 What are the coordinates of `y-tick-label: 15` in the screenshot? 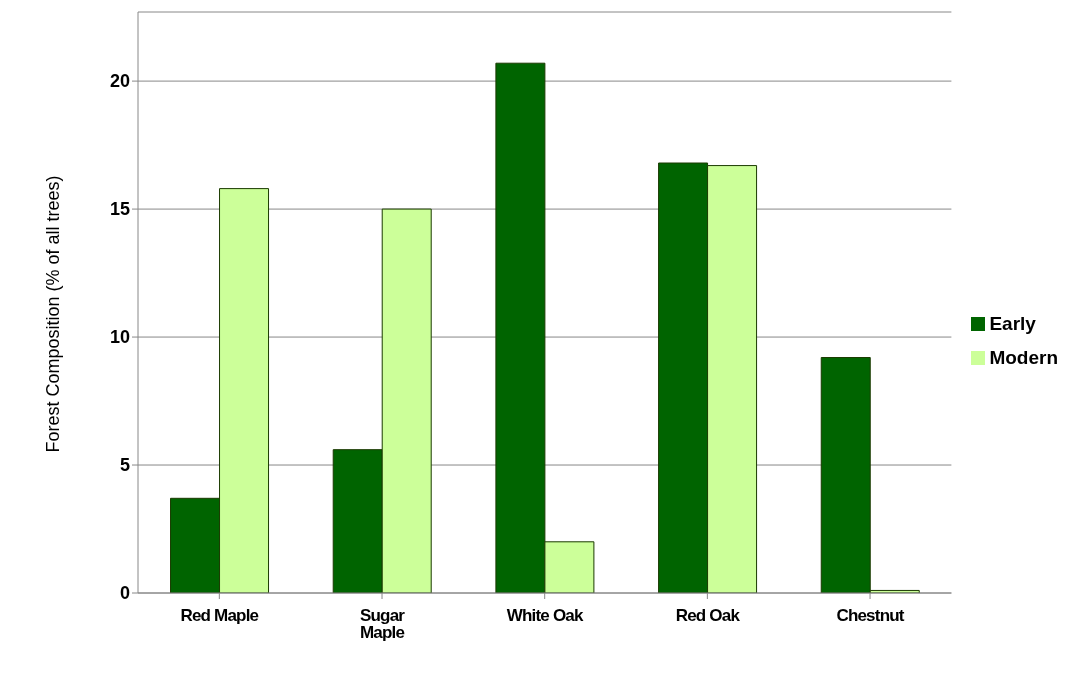 It's located at (119, 209).